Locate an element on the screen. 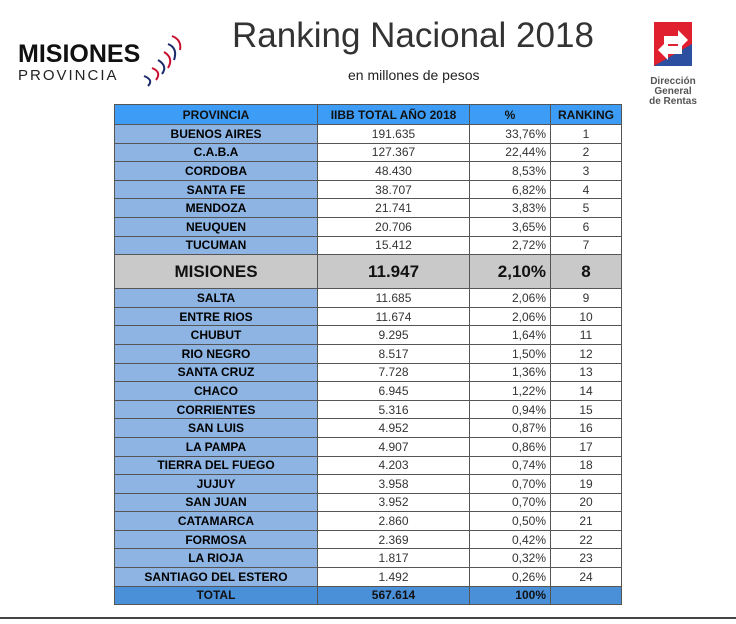 The image size is (736, 624). table-row: SALTA 11.685 2,06% 9 is located at coordinates (368, 298).